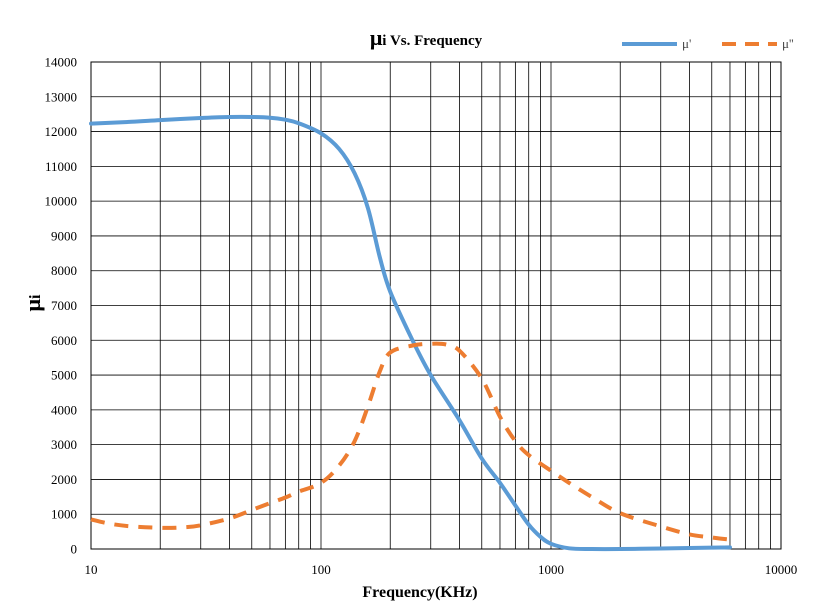  I want to click on y-tick-label: 11000, so click(61, 166).